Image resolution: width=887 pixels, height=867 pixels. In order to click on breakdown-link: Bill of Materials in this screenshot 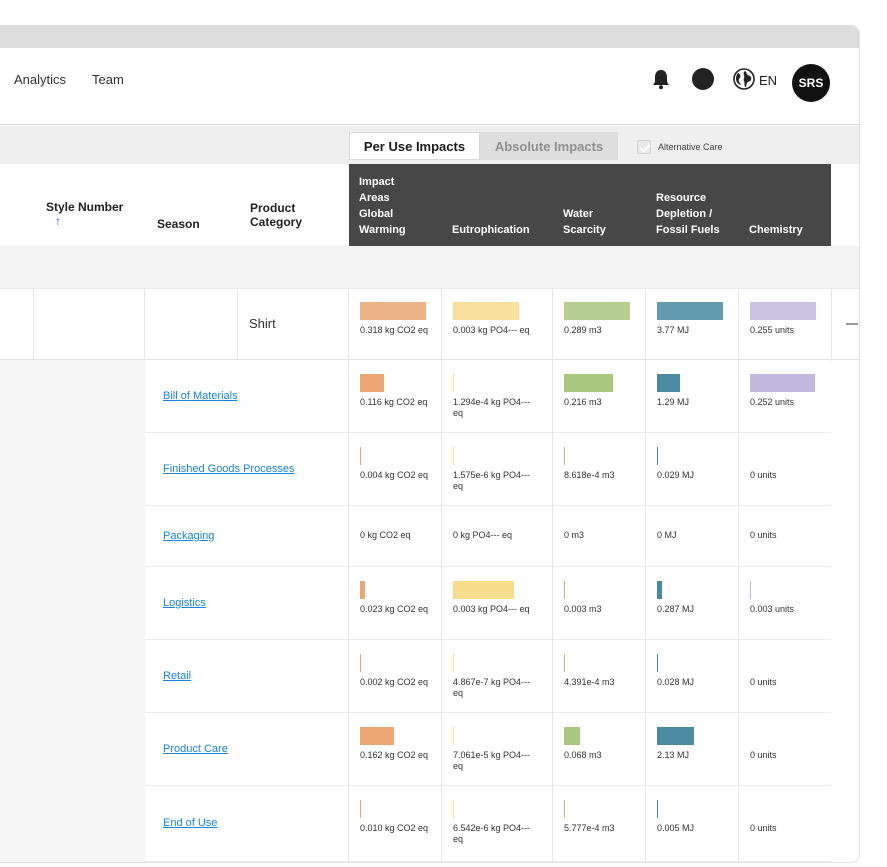, I will do `click(200, 396)`.